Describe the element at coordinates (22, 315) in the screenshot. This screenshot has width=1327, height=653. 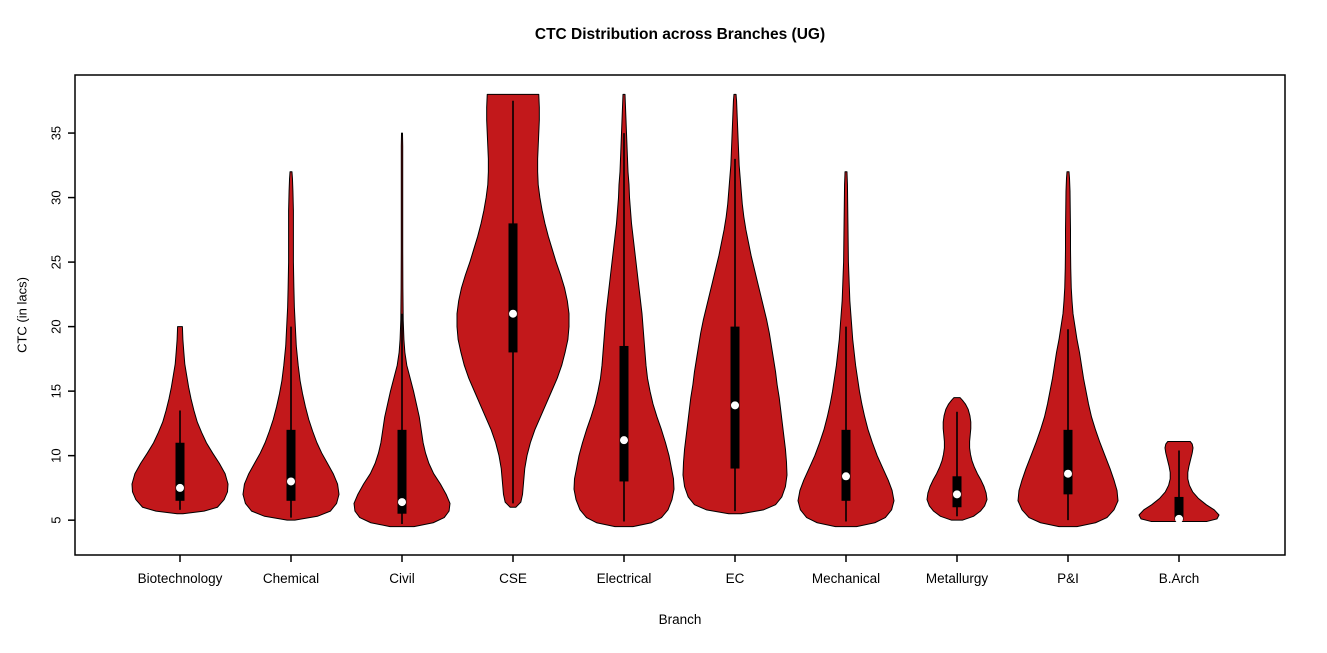
I see `y-axis-title: CTC (in lacs)` at that location.